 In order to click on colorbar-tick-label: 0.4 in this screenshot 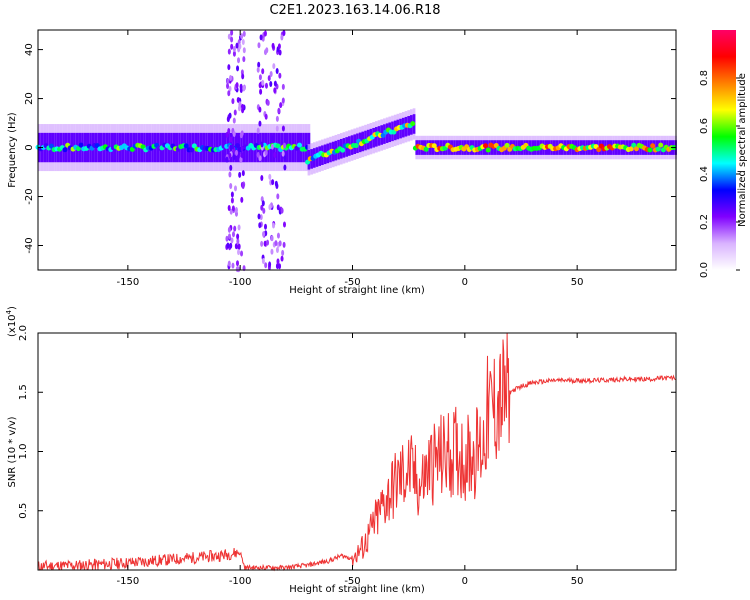, I will do `click(704, 174)`.